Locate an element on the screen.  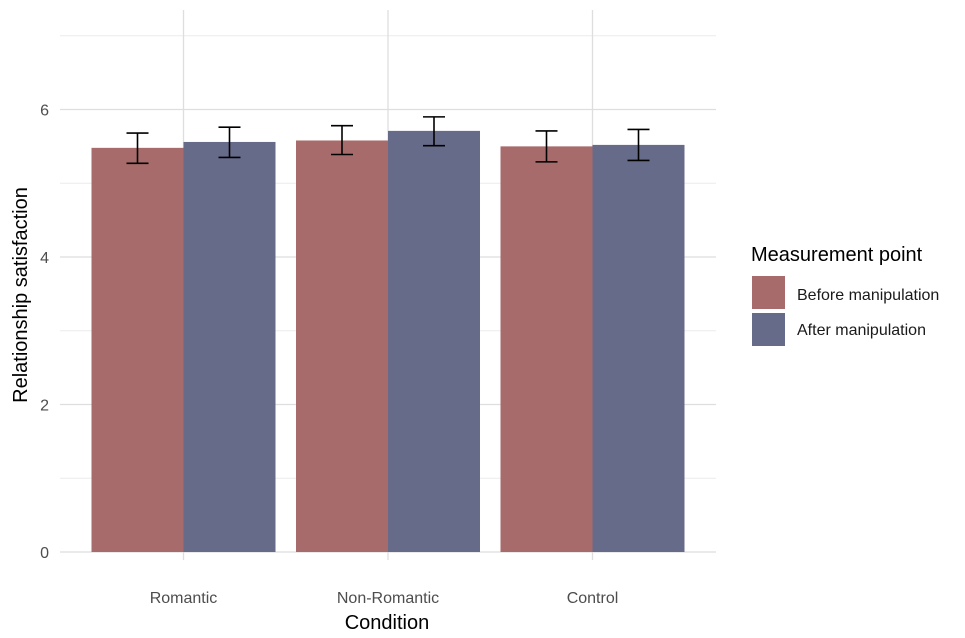
legend-swatch-after is located at coordinates (768, 329).